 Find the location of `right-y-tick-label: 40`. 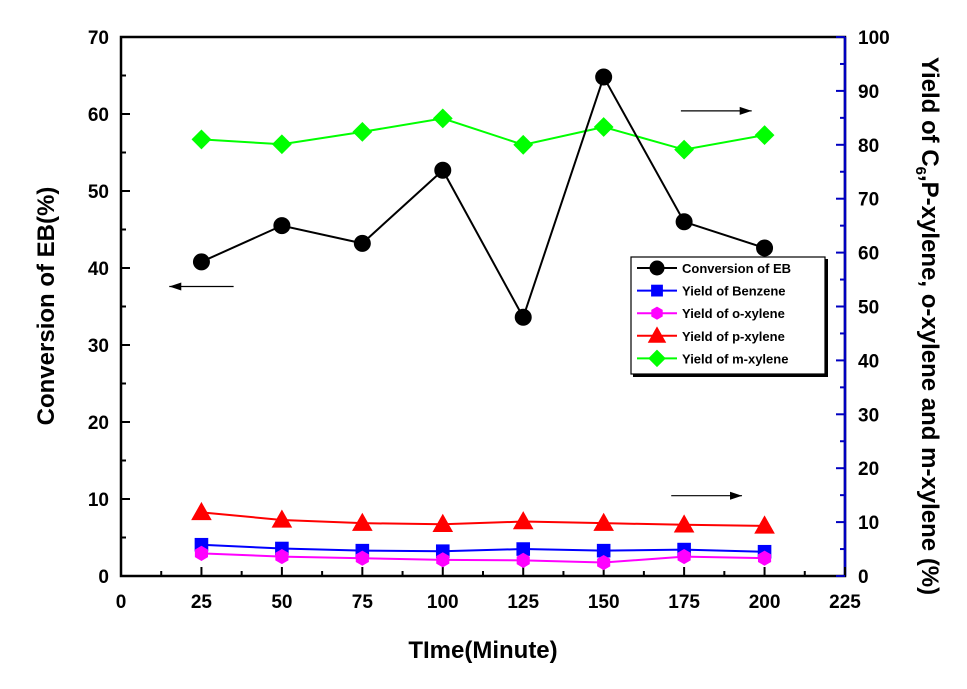

right-y-tick-label: 40 is located at coordinates (868, 361).